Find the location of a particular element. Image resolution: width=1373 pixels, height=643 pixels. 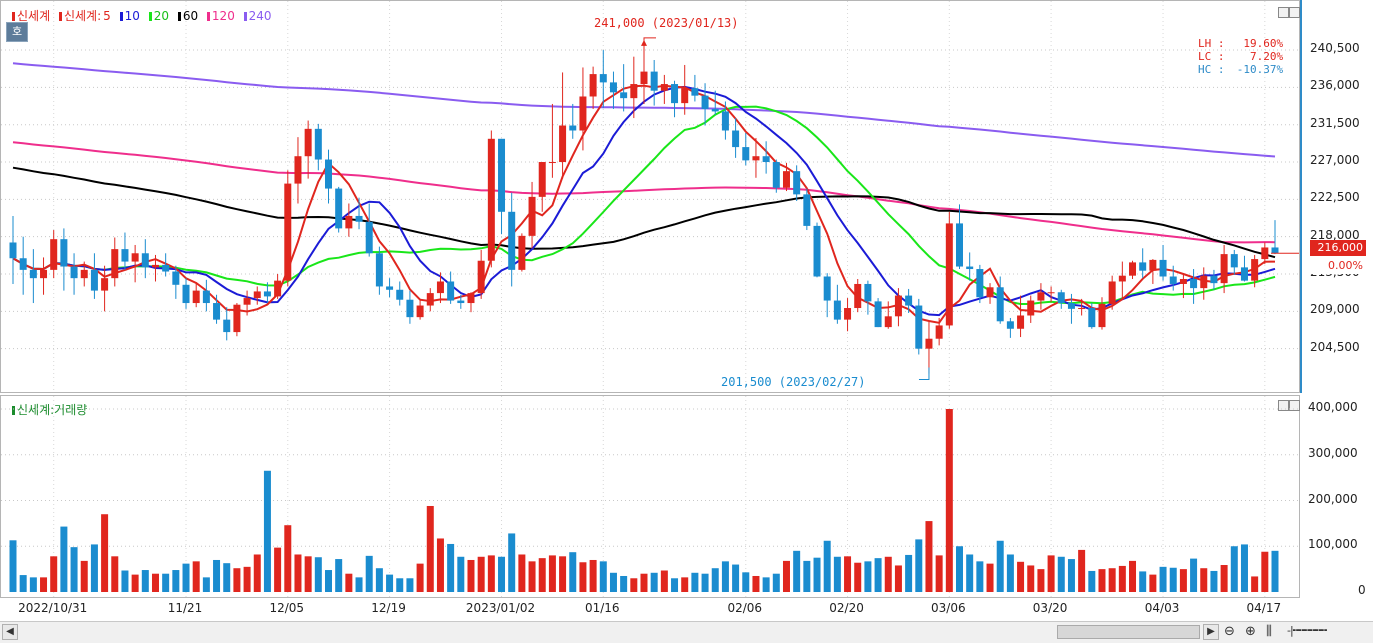

stat-hc: HC : -10.37% is located at coordinates (1241, 69).